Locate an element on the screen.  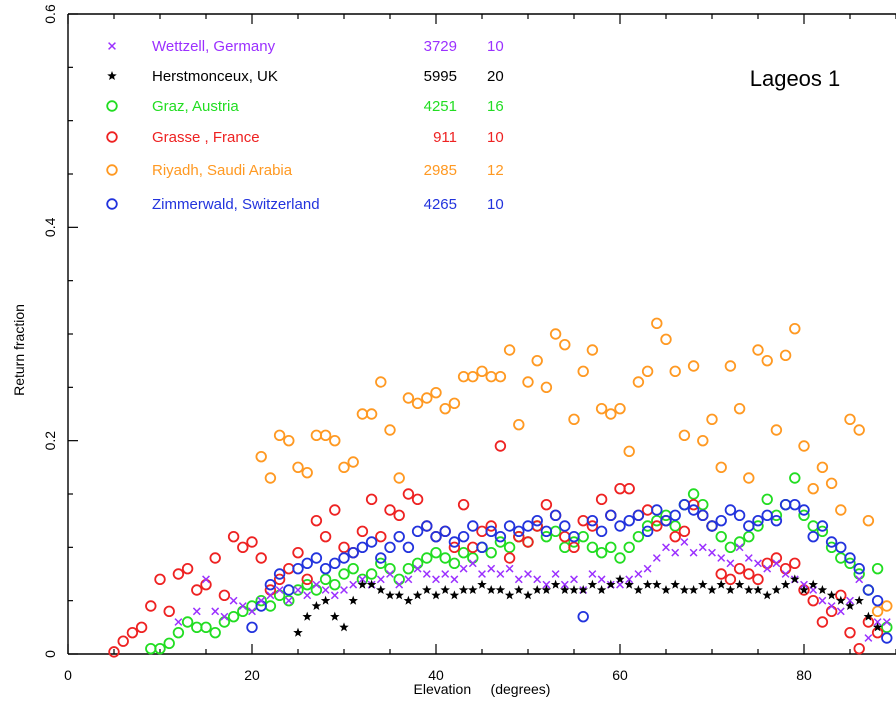
y-axis-label: Return fraction is located at coordinates (19, 350).